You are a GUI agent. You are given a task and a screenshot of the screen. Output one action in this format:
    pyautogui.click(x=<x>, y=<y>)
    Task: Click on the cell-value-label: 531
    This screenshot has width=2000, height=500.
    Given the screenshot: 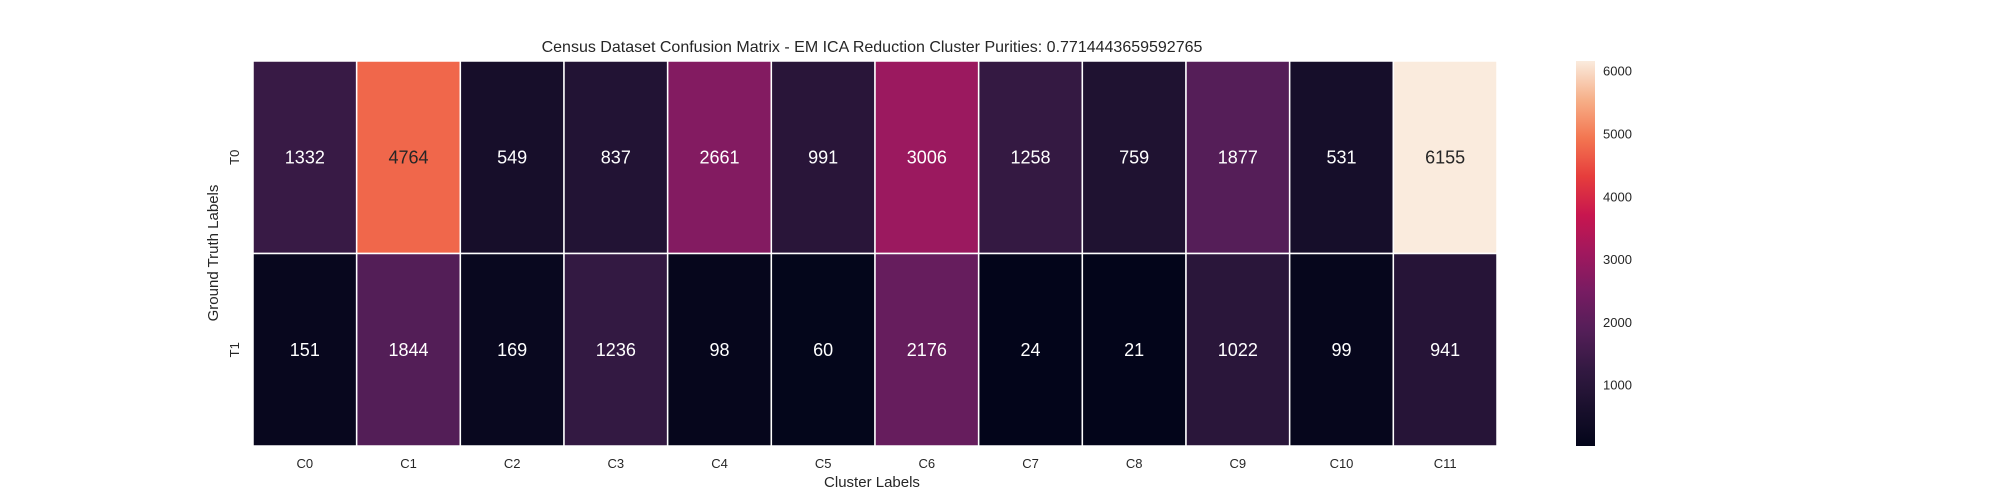 What is the action you would take?
    pyautogui.click(x=1341, y=157)
    